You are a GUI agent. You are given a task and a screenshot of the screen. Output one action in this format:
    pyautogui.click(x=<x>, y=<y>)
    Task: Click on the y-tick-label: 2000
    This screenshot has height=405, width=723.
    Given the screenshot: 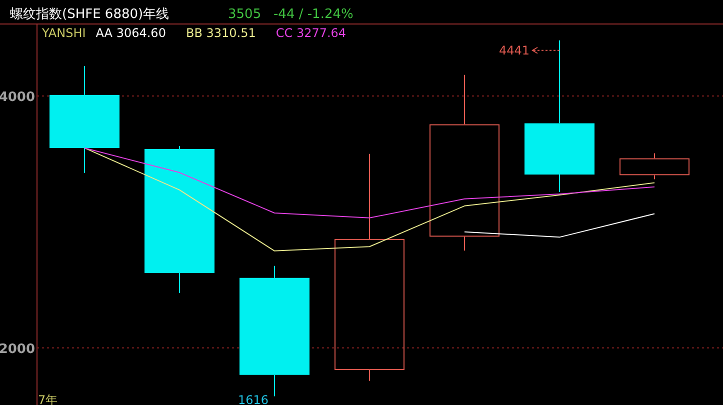 What is the action you would take?
    pyautogui.click(x=17, y=349)
    